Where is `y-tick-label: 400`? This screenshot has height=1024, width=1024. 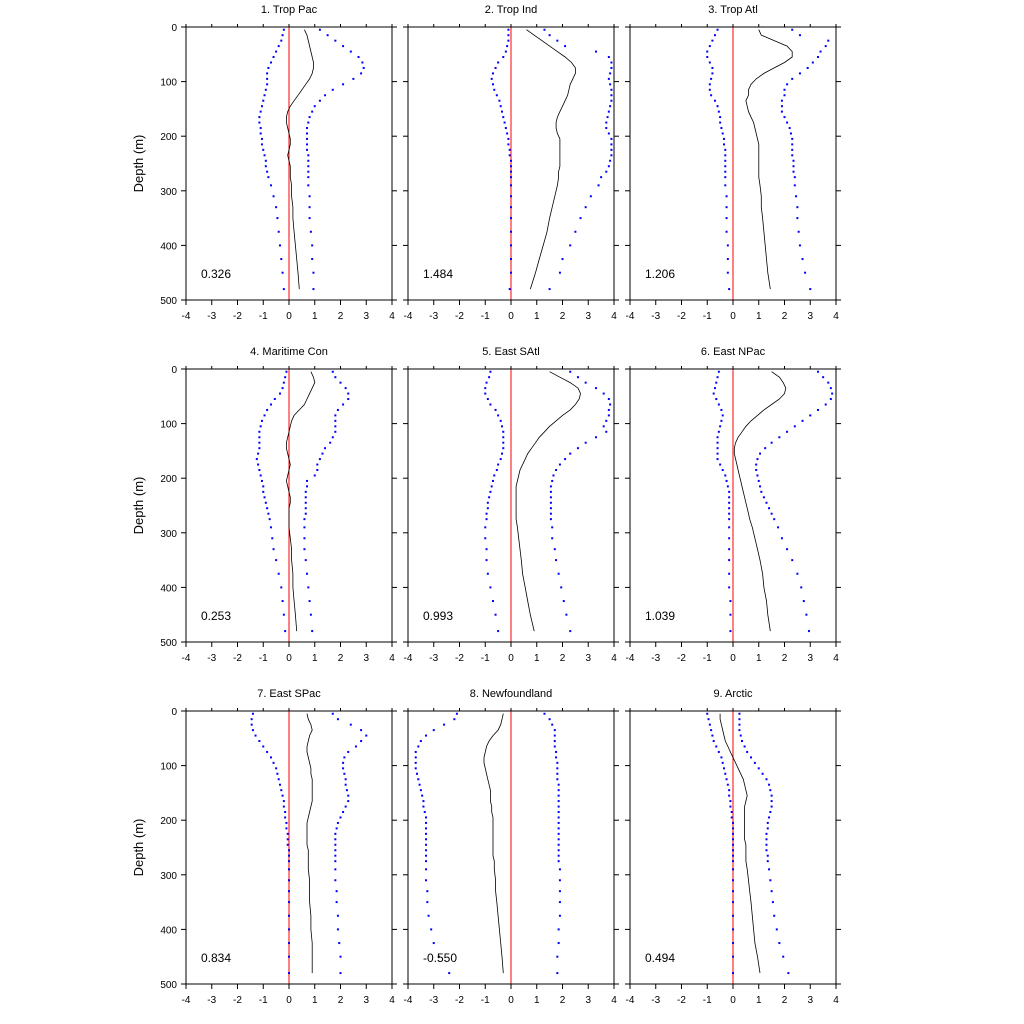
y-tick-label: 400 is located at coordinates (168, 930).